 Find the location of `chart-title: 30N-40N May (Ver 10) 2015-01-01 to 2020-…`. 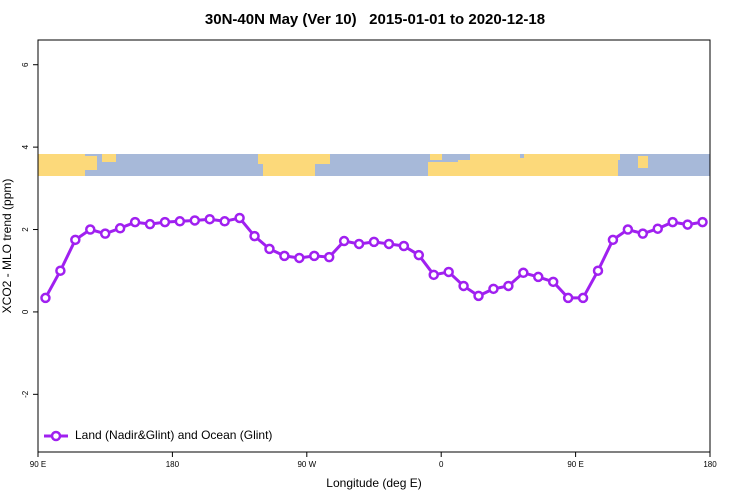

chart-title: 30N-40N May (Ver 10) 2015-01-01 to 2020-… is located at coordinates (375, 19).